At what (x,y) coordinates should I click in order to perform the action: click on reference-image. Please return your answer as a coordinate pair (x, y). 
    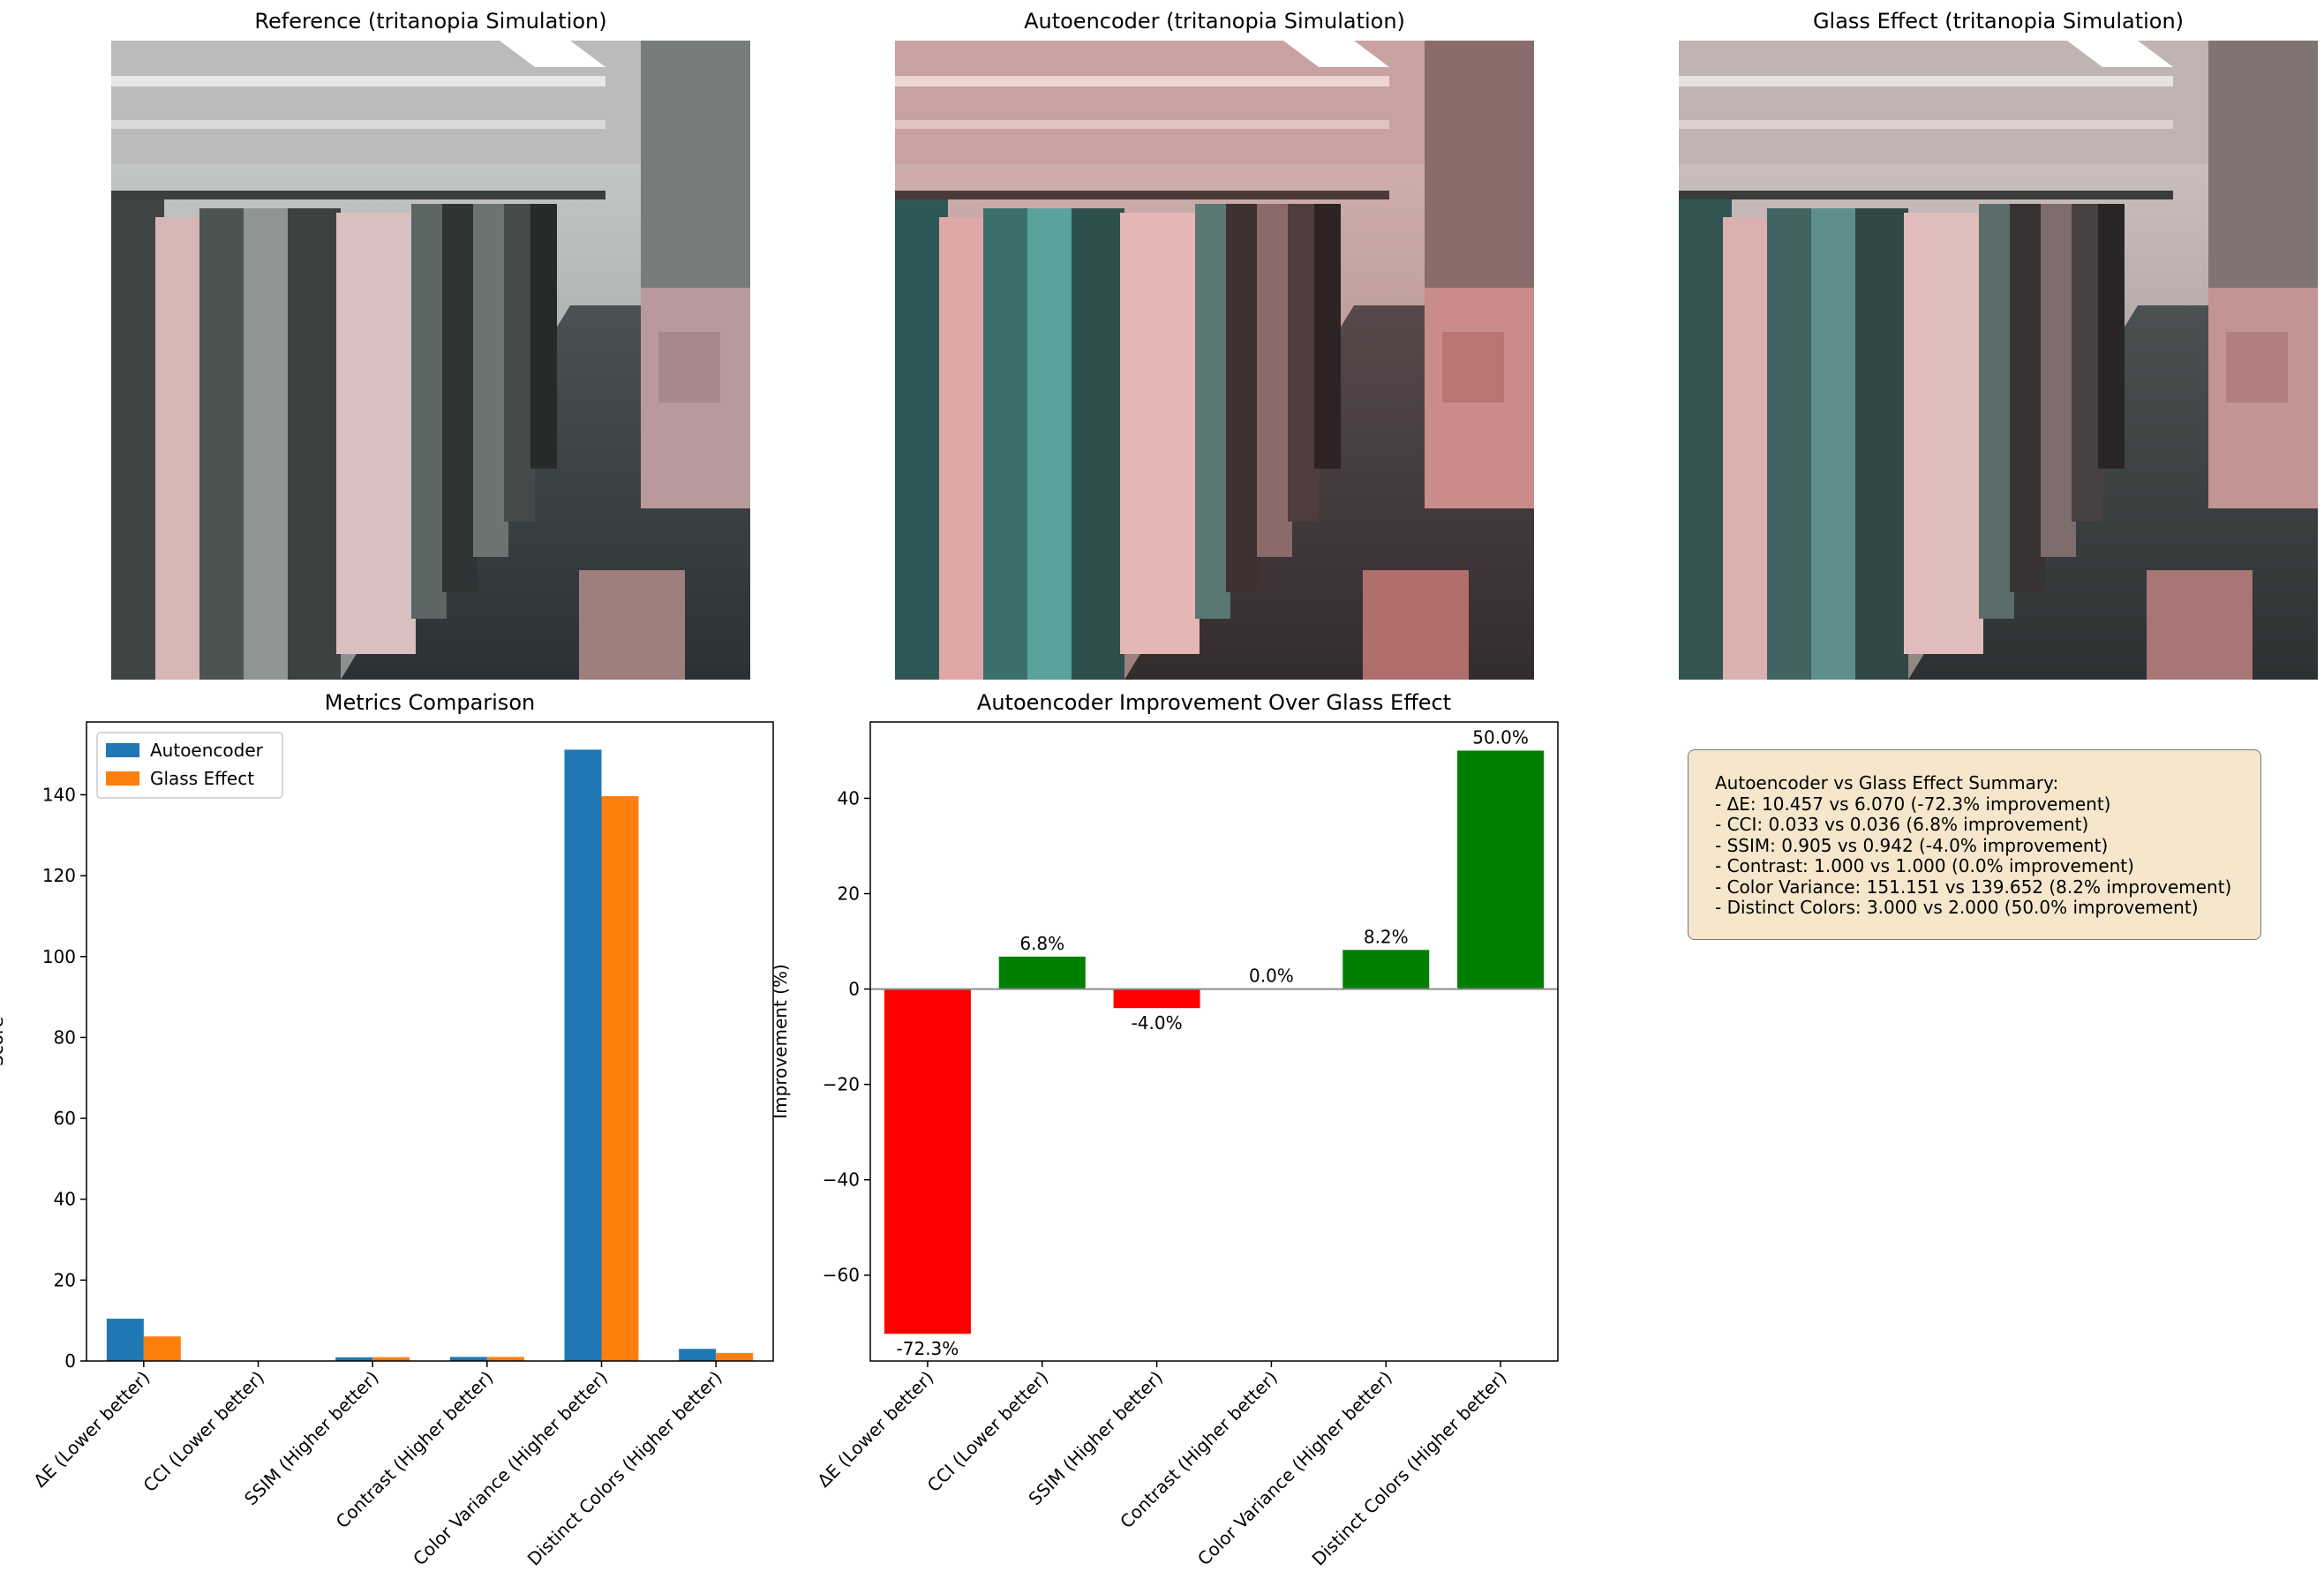
    Looking at the image, I should click on (430, 361).